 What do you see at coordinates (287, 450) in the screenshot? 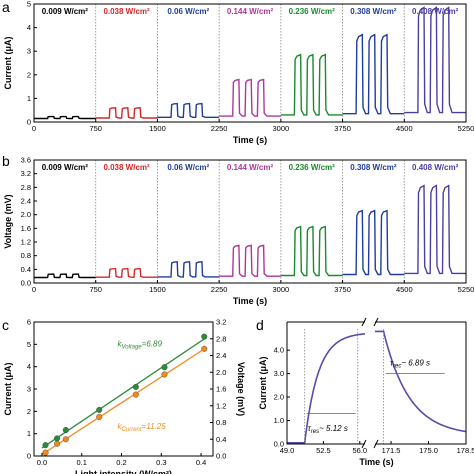
I see `x-tick-label: 49.0` at bounding box center [287, 450].